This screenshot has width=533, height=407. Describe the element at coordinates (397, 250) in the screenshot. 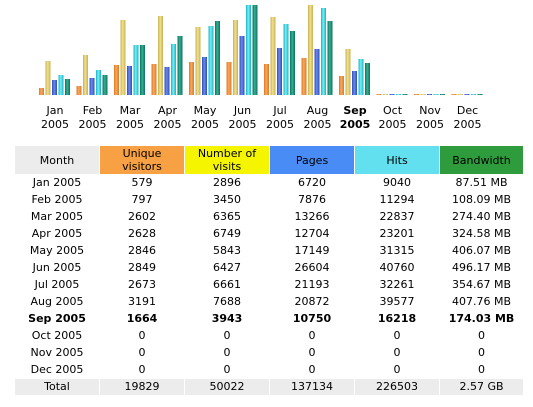

I see `cell-hits: 31315` at that location.